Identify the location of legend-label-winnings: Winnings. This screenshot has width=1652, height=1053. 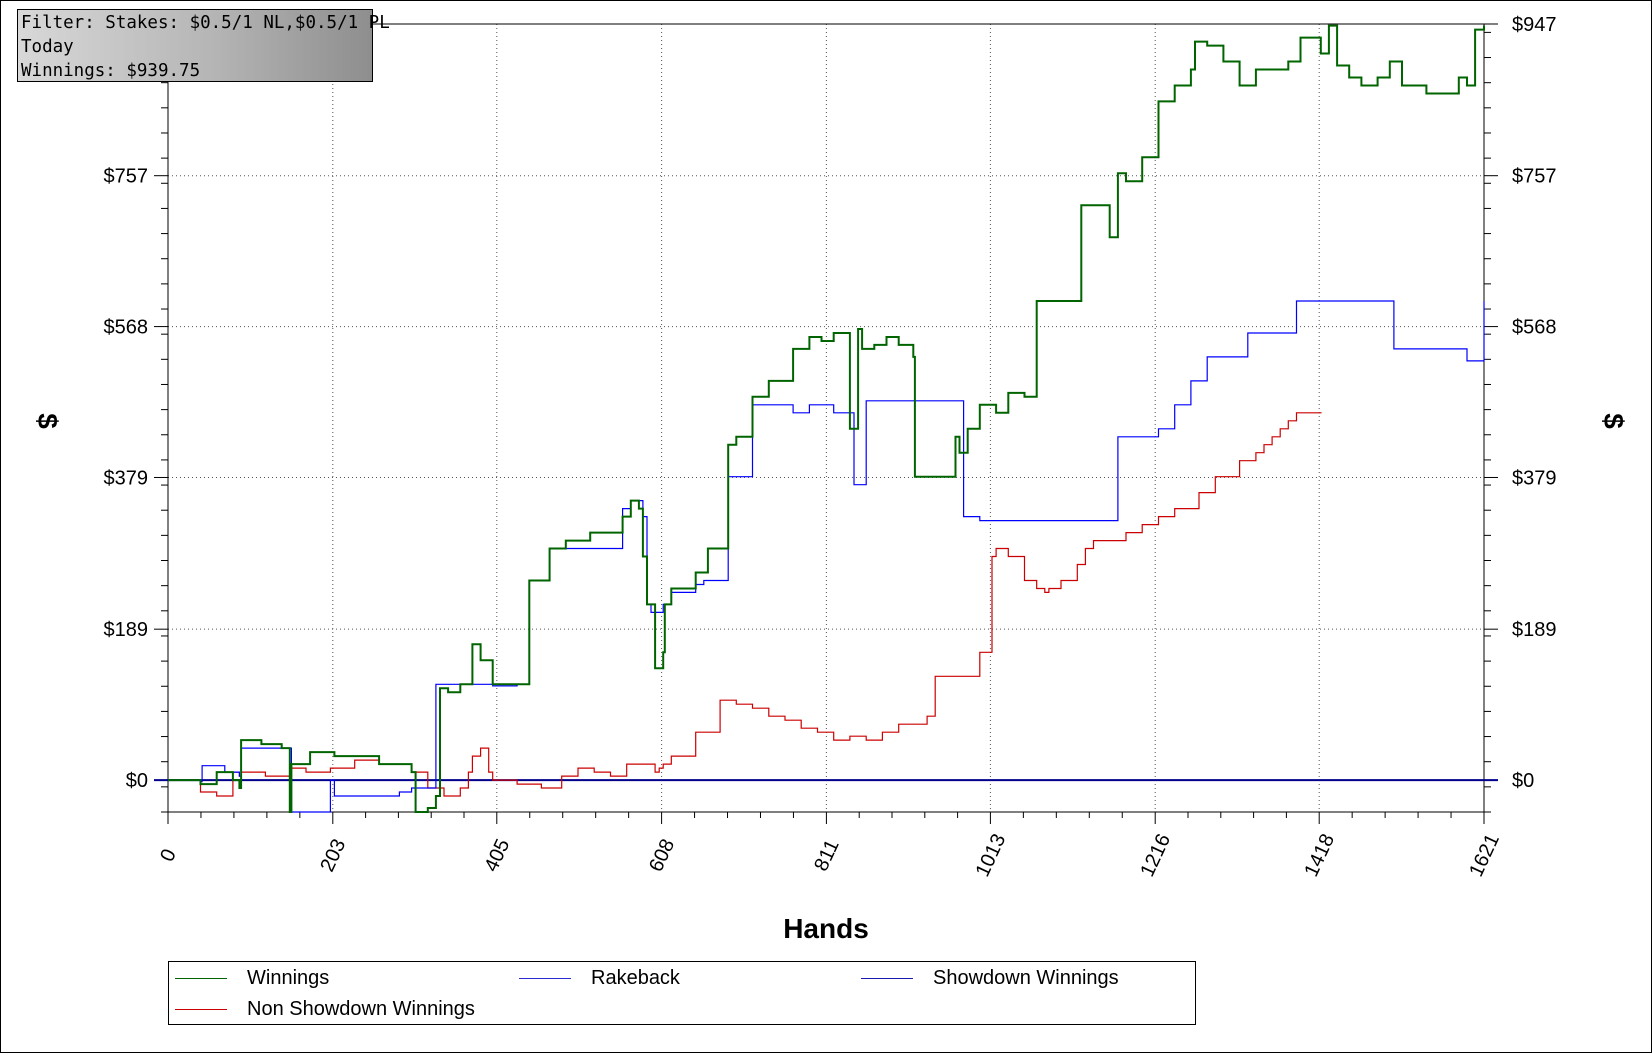
(288, 977).